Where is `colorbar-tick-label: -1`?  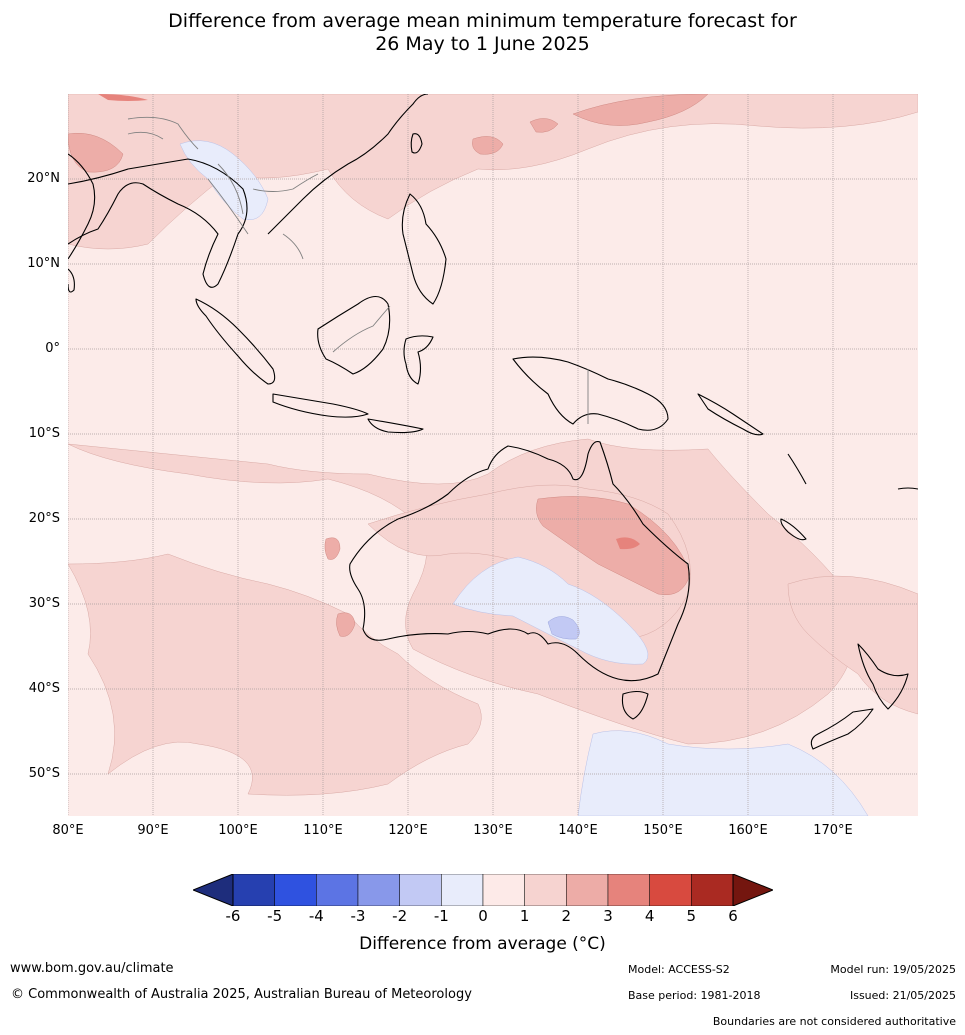 colorbar-tick-label: -1 is located at coordinates (441, 916).